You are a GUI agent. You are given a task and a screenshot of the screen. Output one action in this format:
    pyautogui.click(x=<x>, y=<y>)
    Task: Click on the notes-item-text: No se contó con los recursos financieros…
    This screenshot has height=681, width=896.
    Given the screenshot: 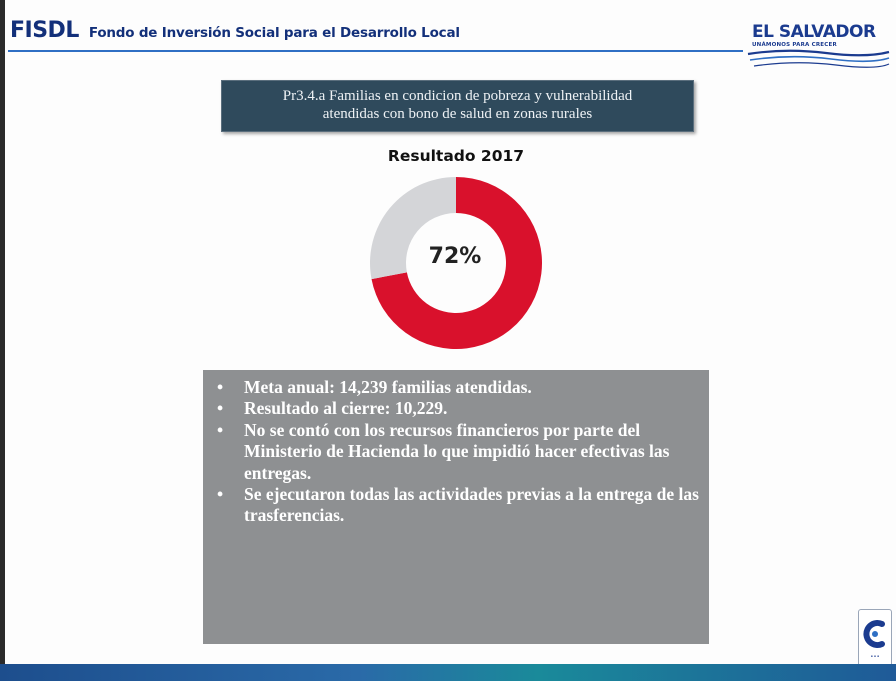 What is the action you would take?
    pyautogui.click(x=457, y=451)
    